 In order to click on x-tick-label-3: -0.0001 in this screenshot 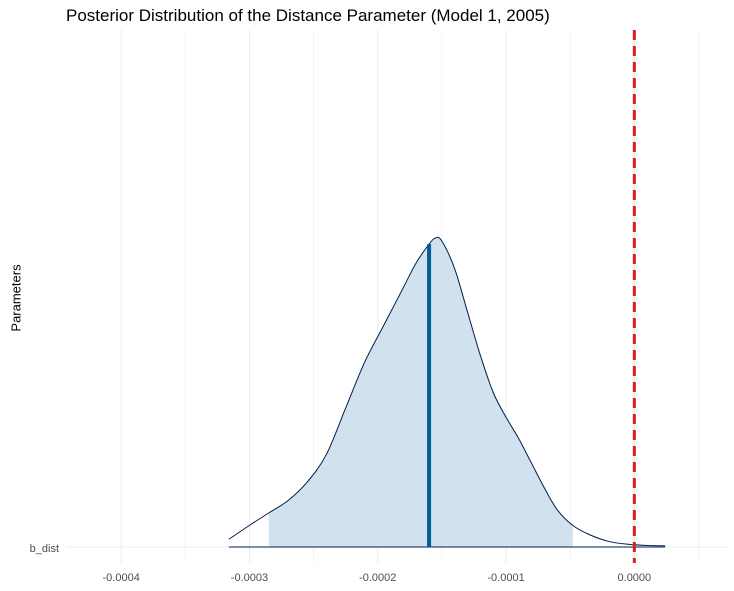, I will do `click(505, 578)`.